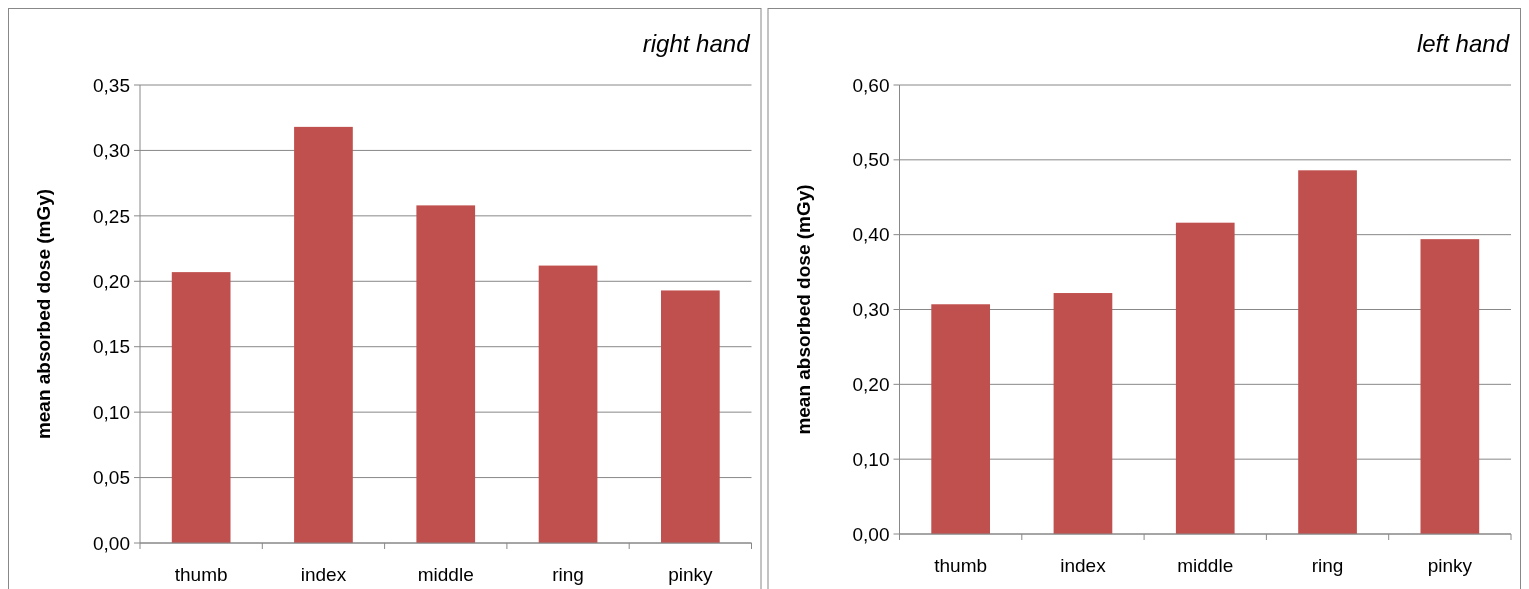 This screenshot has height=589, width=1529. Describe the element at coordinates (111, 478) in the screenshot. I see `y-tick-label: 0,05` at that location.